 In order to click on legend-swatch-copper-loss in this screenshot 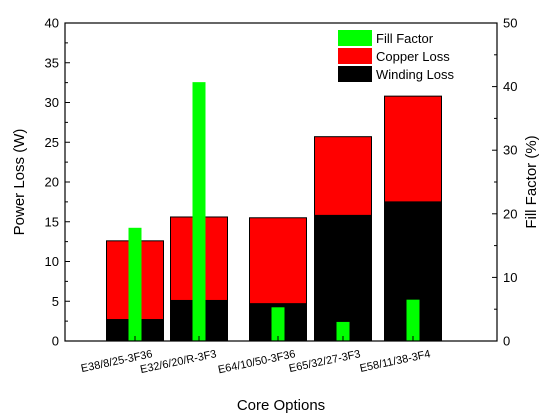, I will do `click(355, 56)`.